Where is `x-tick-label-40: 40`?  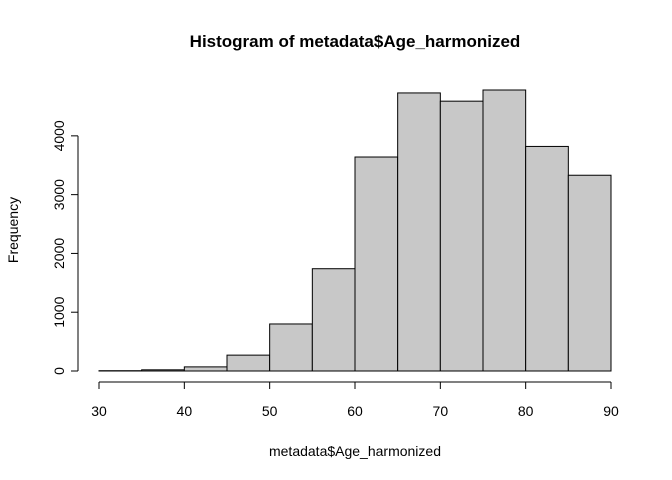
x-tick-label-40: 40 is located at coordinates (185, 411).